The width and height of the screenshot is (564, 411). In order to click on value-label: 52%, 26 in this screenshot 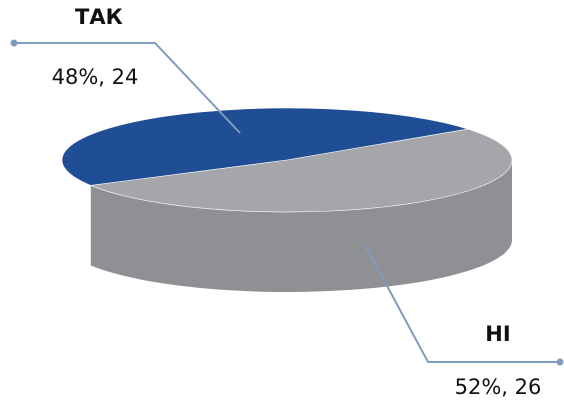, I will do `click(498, 387)`.